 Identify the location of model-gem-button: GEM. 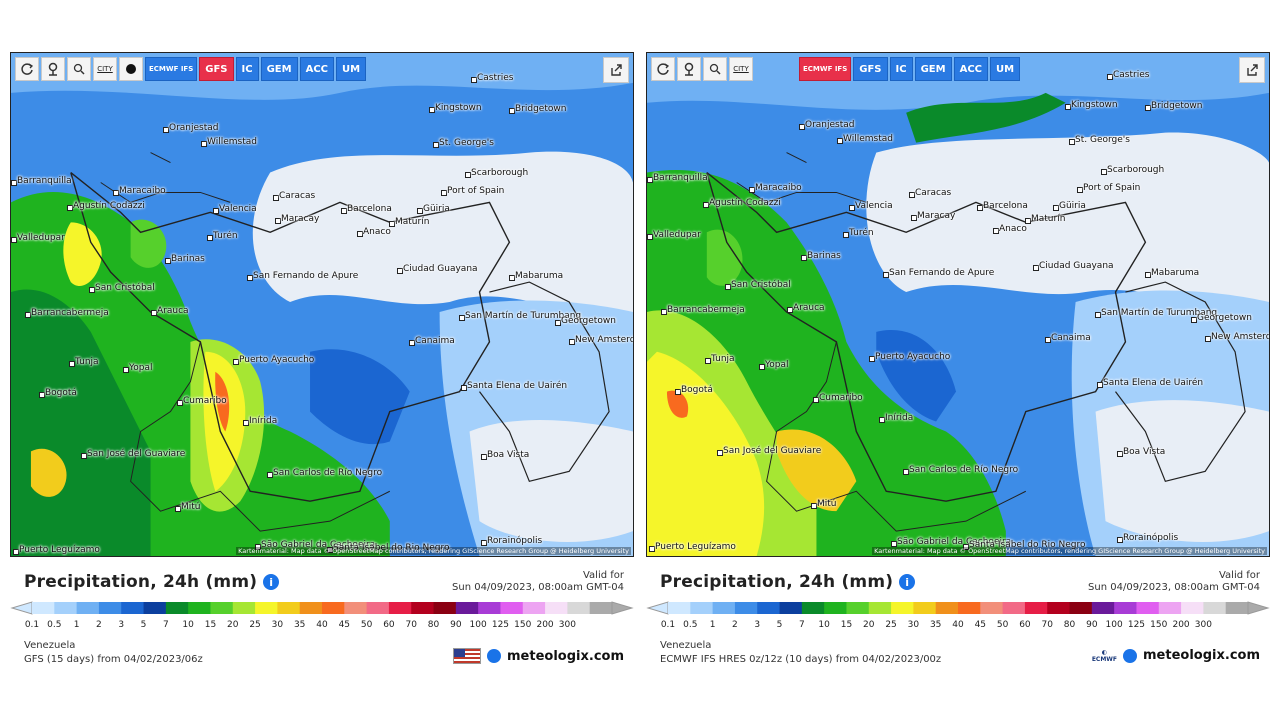
(279, 69).